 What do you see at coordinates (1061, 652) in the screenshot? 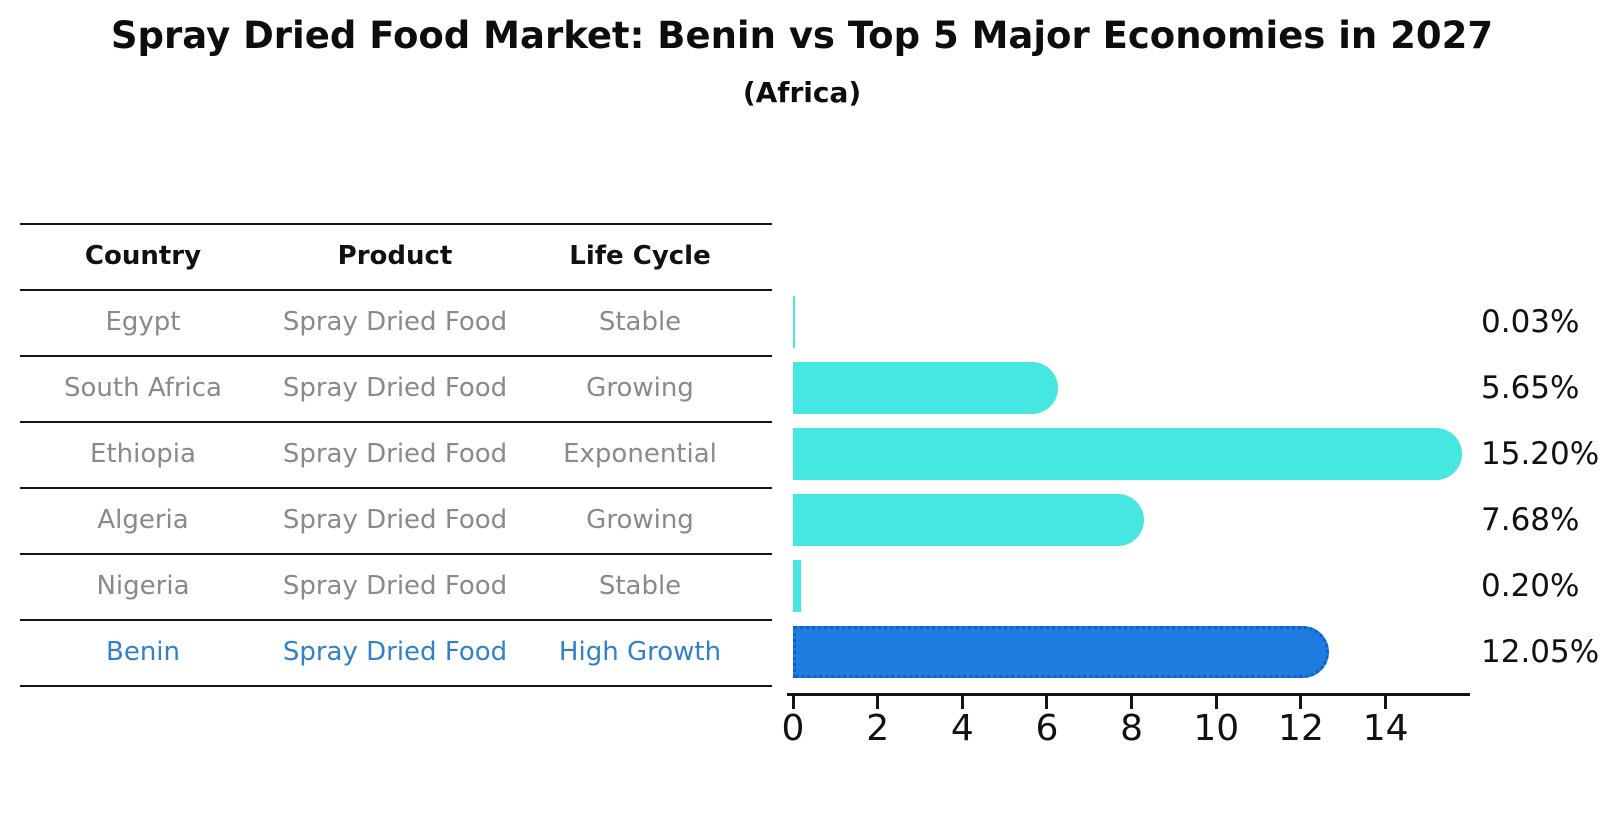
I see `bar-benin` at bounding box center [1061, 652].